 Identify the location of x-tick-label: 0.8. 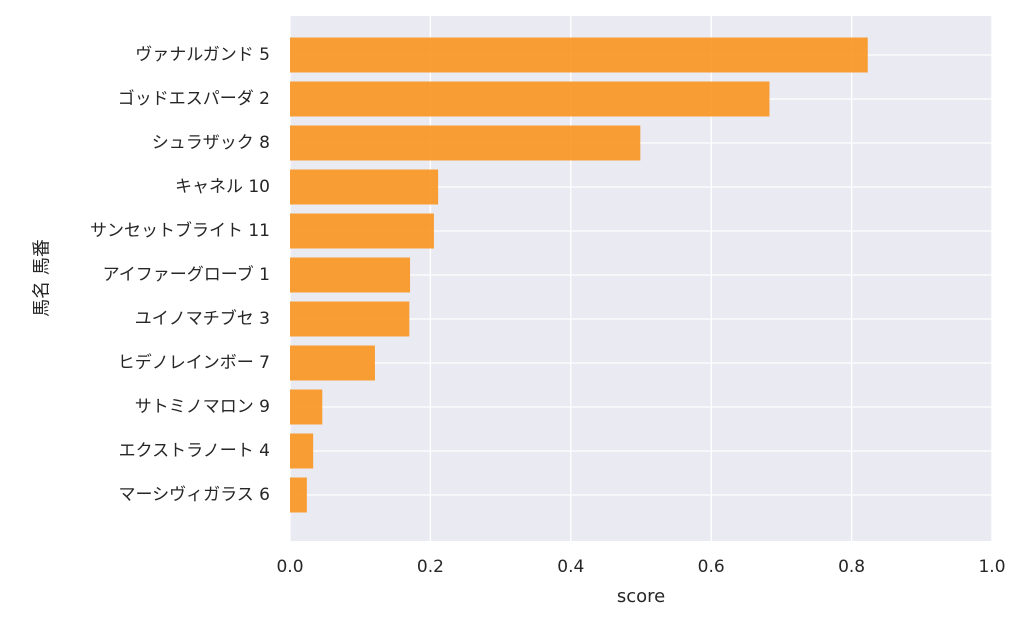
(851, 567).